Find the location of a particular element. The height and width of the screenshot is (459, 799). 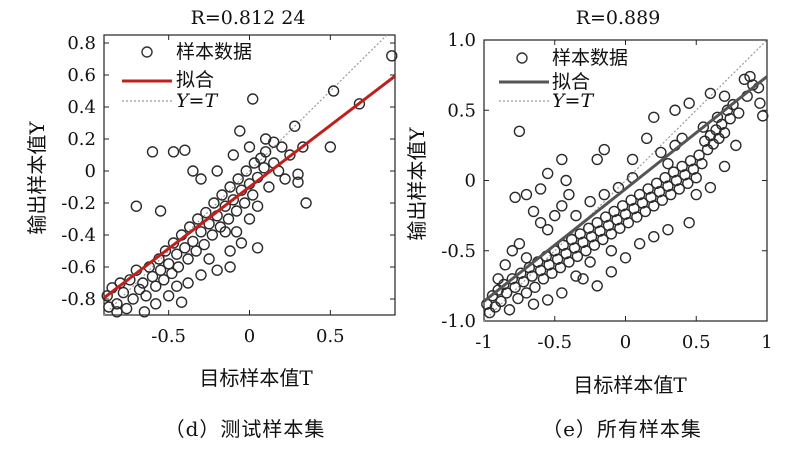

y-tick-label: -0.2 is located at coordinates (78, 203).